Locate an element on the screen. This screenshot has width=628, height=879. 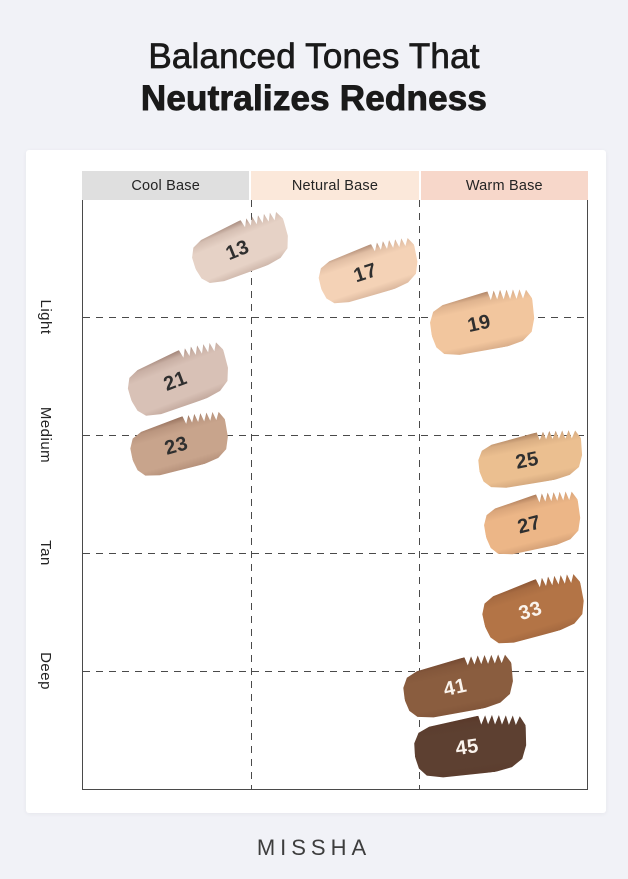
shade-number: 13 is located at coordinates (237, 250).